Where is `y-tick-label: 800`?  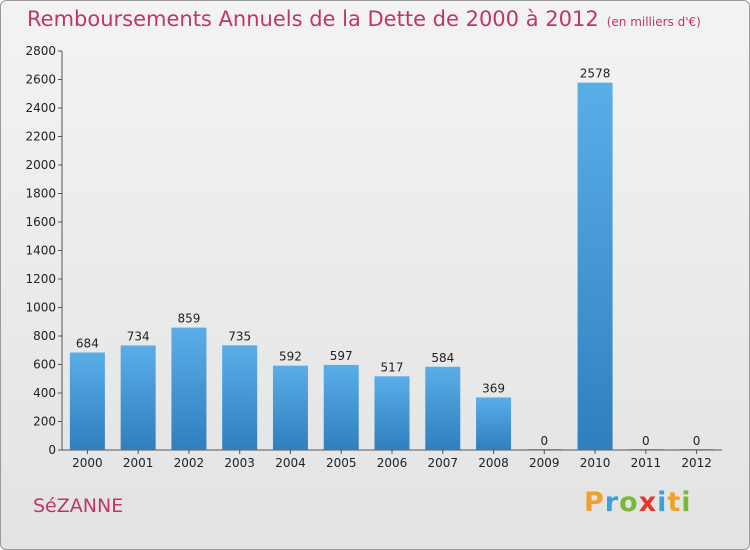 y-tick-label: 800 is located at coordinates (44, 336).